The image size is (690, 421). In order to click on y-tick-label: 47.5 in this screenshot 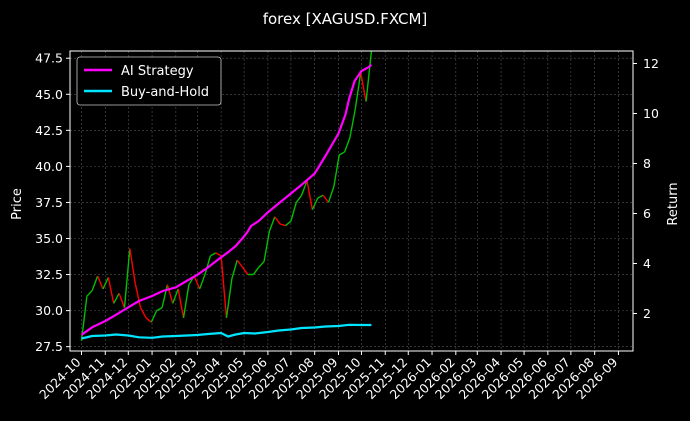, I will do `click(49, 58)`.